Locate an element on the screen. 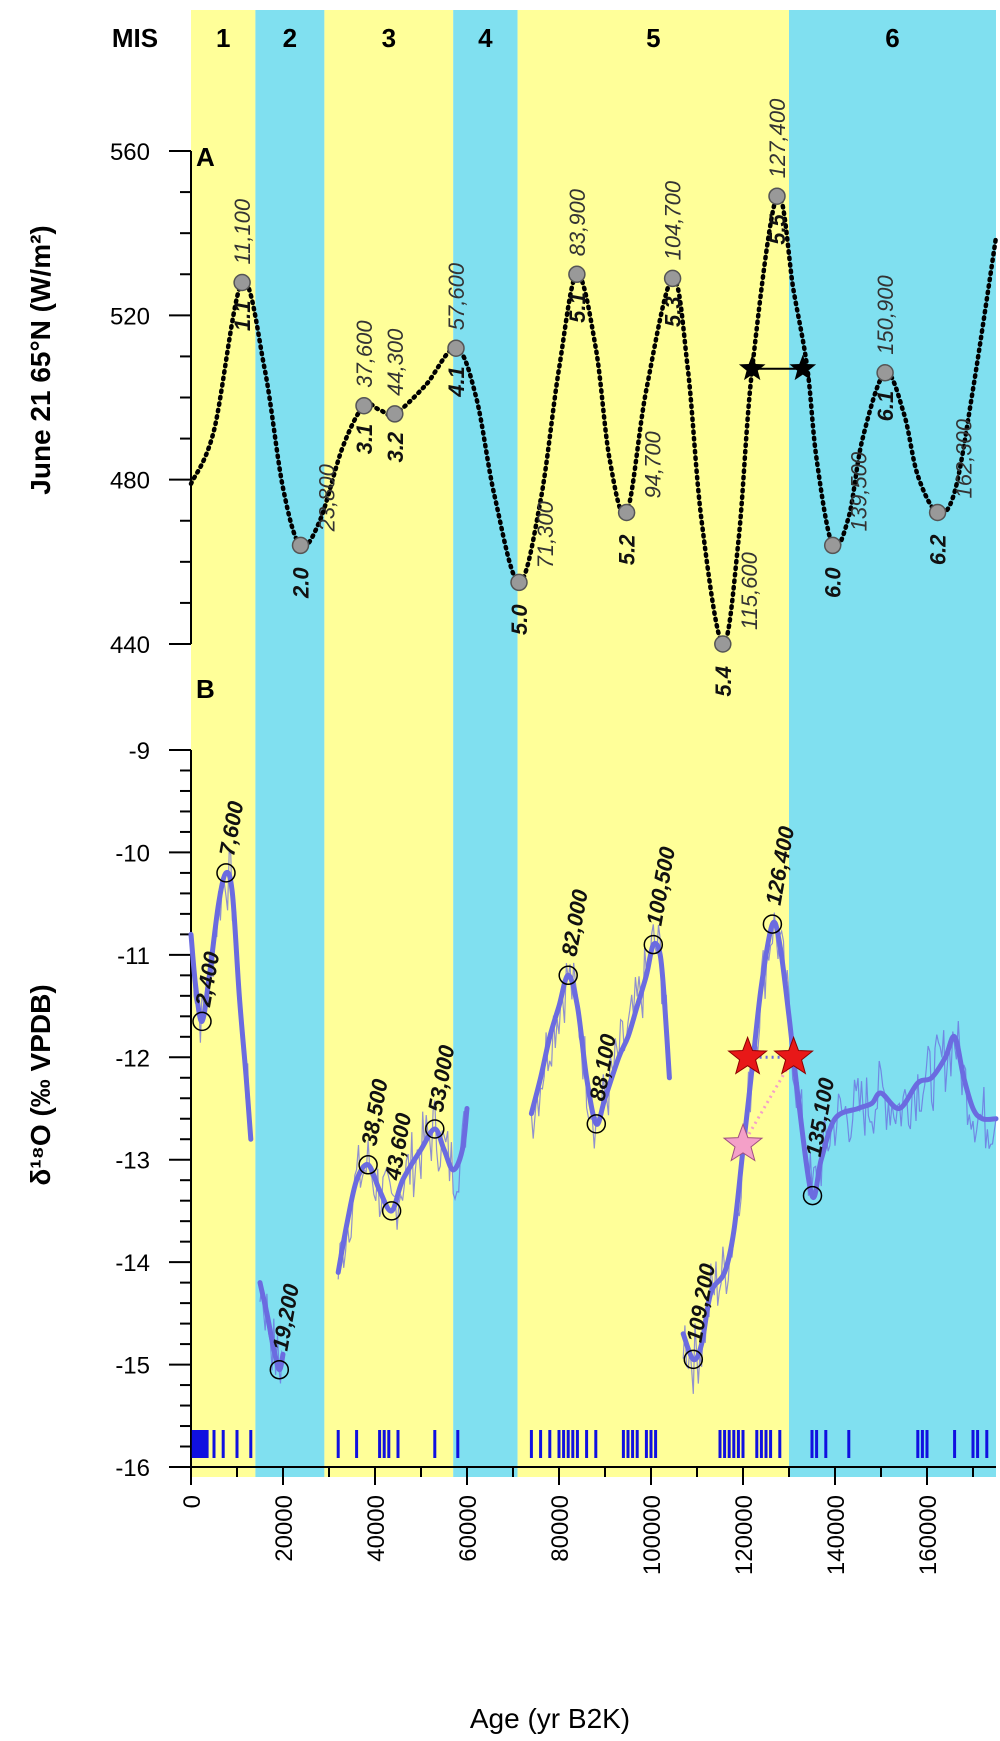 This screenshot has width=1000, height=1741. insolation-age-label: 150,900 is located at coordinates (885, 315).